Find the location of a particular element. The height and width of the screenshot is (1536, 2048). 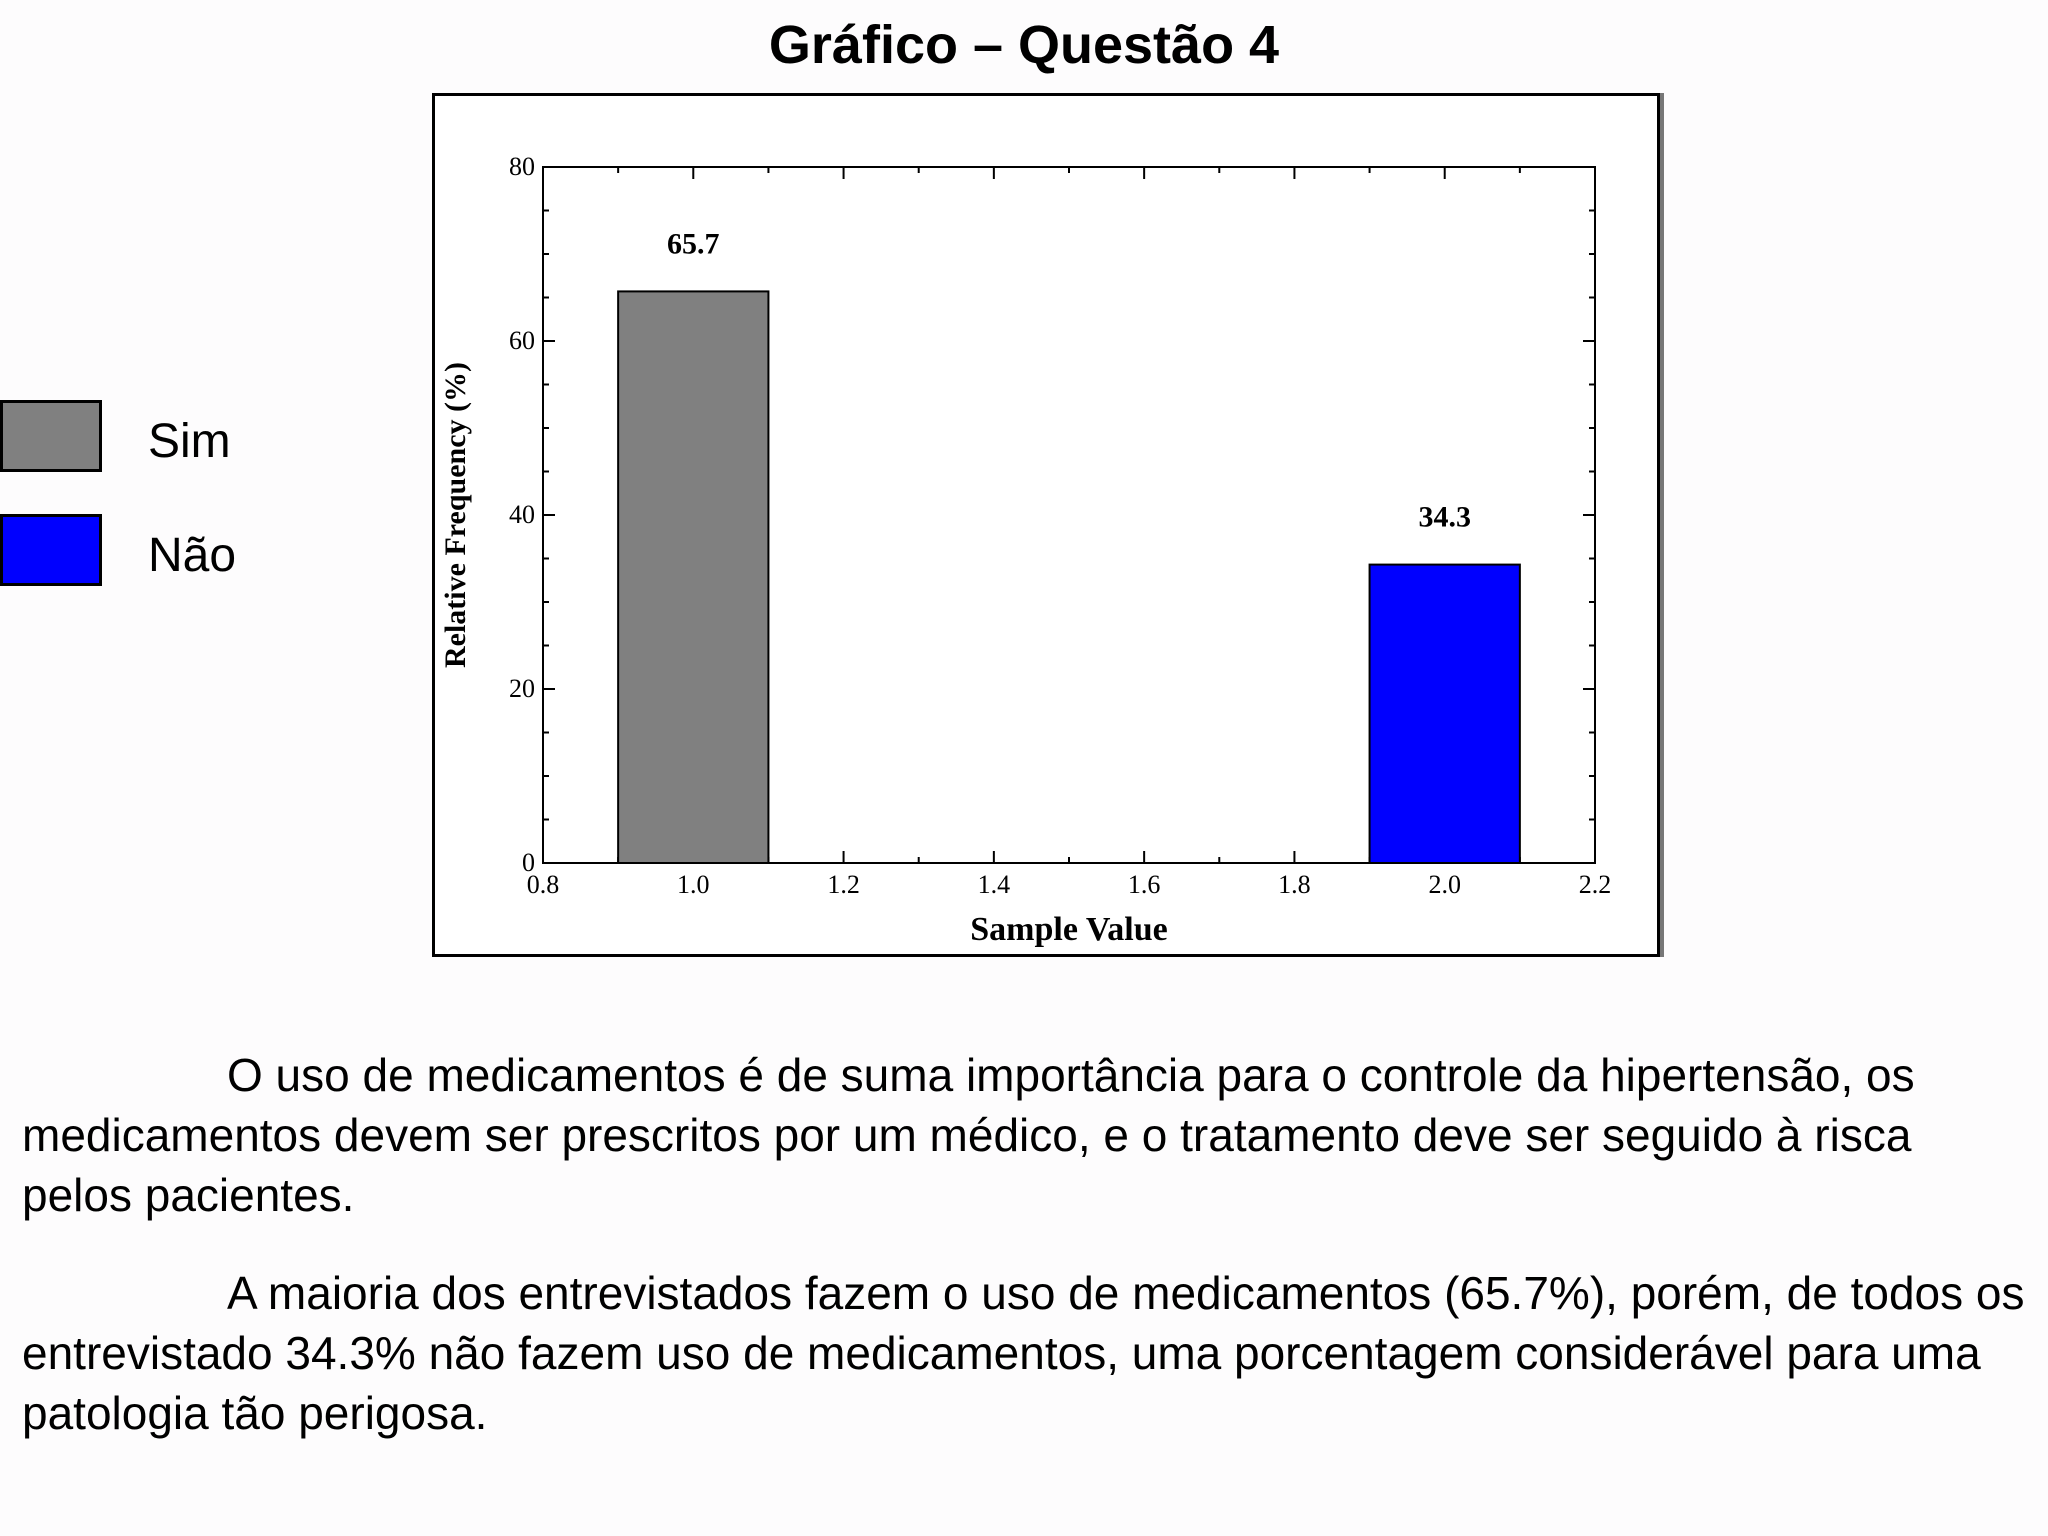

bar-data-label: 65.7 is located at coordinates (693, 243).